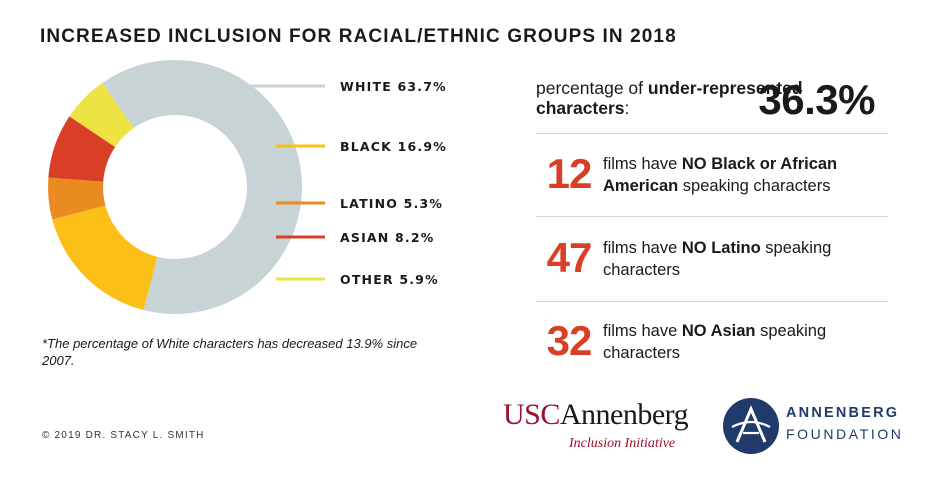  I want to click on stat-text: films have NO Asian speaking characters, so click(715, 342).